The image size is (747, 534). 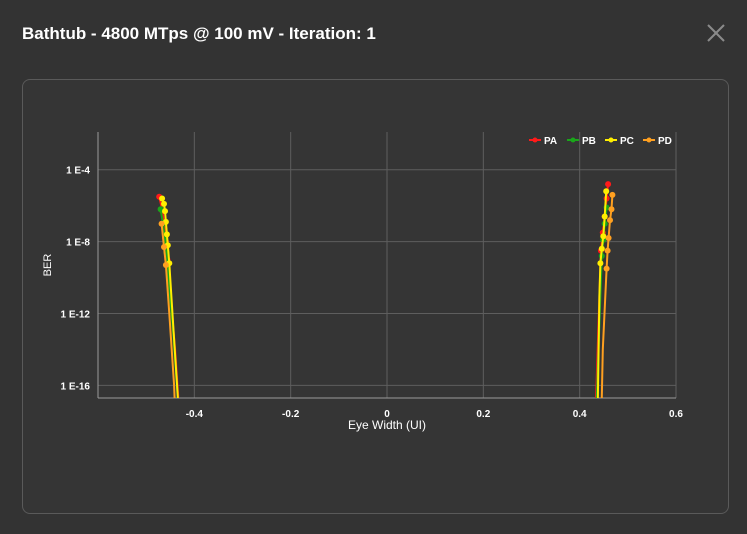 What do you see at coordinates (483, 414) in the screenshot?
I see `x-tick-label: 0.2` at bounding box center [483, 414].